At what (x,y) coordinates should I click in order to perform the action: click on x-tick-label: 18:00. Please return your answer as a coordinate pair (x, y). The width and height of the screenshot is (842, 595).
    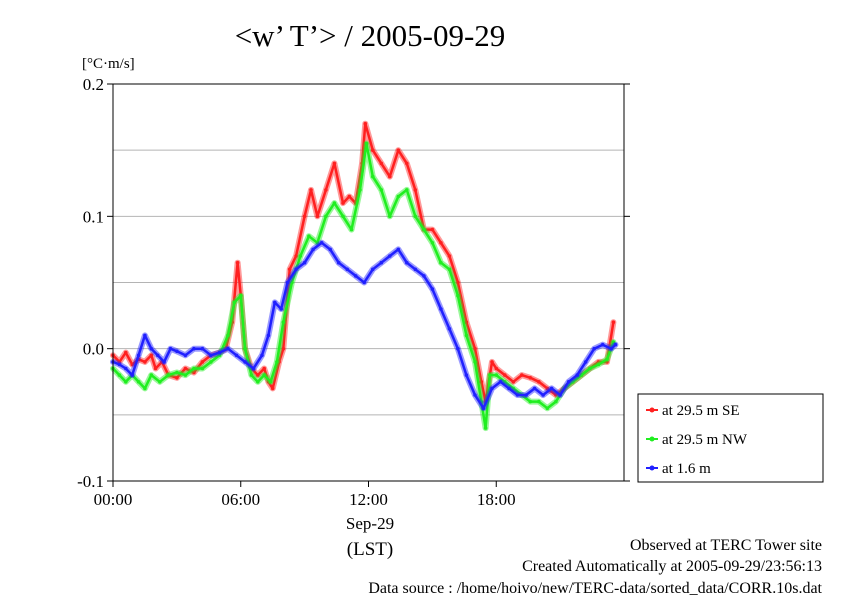
    Looking at the image, I should click on (496, 499).